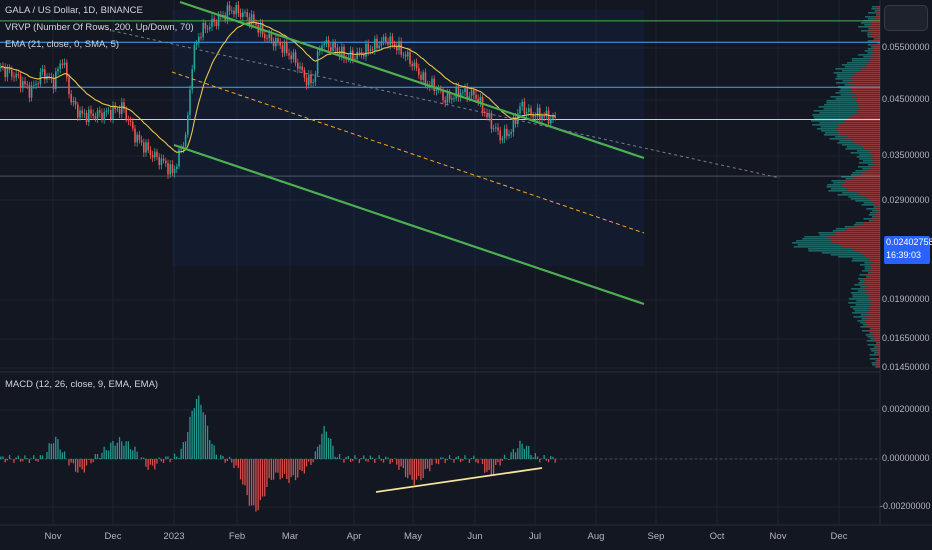 The width and height of the screenshot is (932, 550). Describe the element at coordinates (82, 384) in the screenshot. I see `macd-legend: MACD (12, 26, close, 9, EMA, EMA)` at that location.